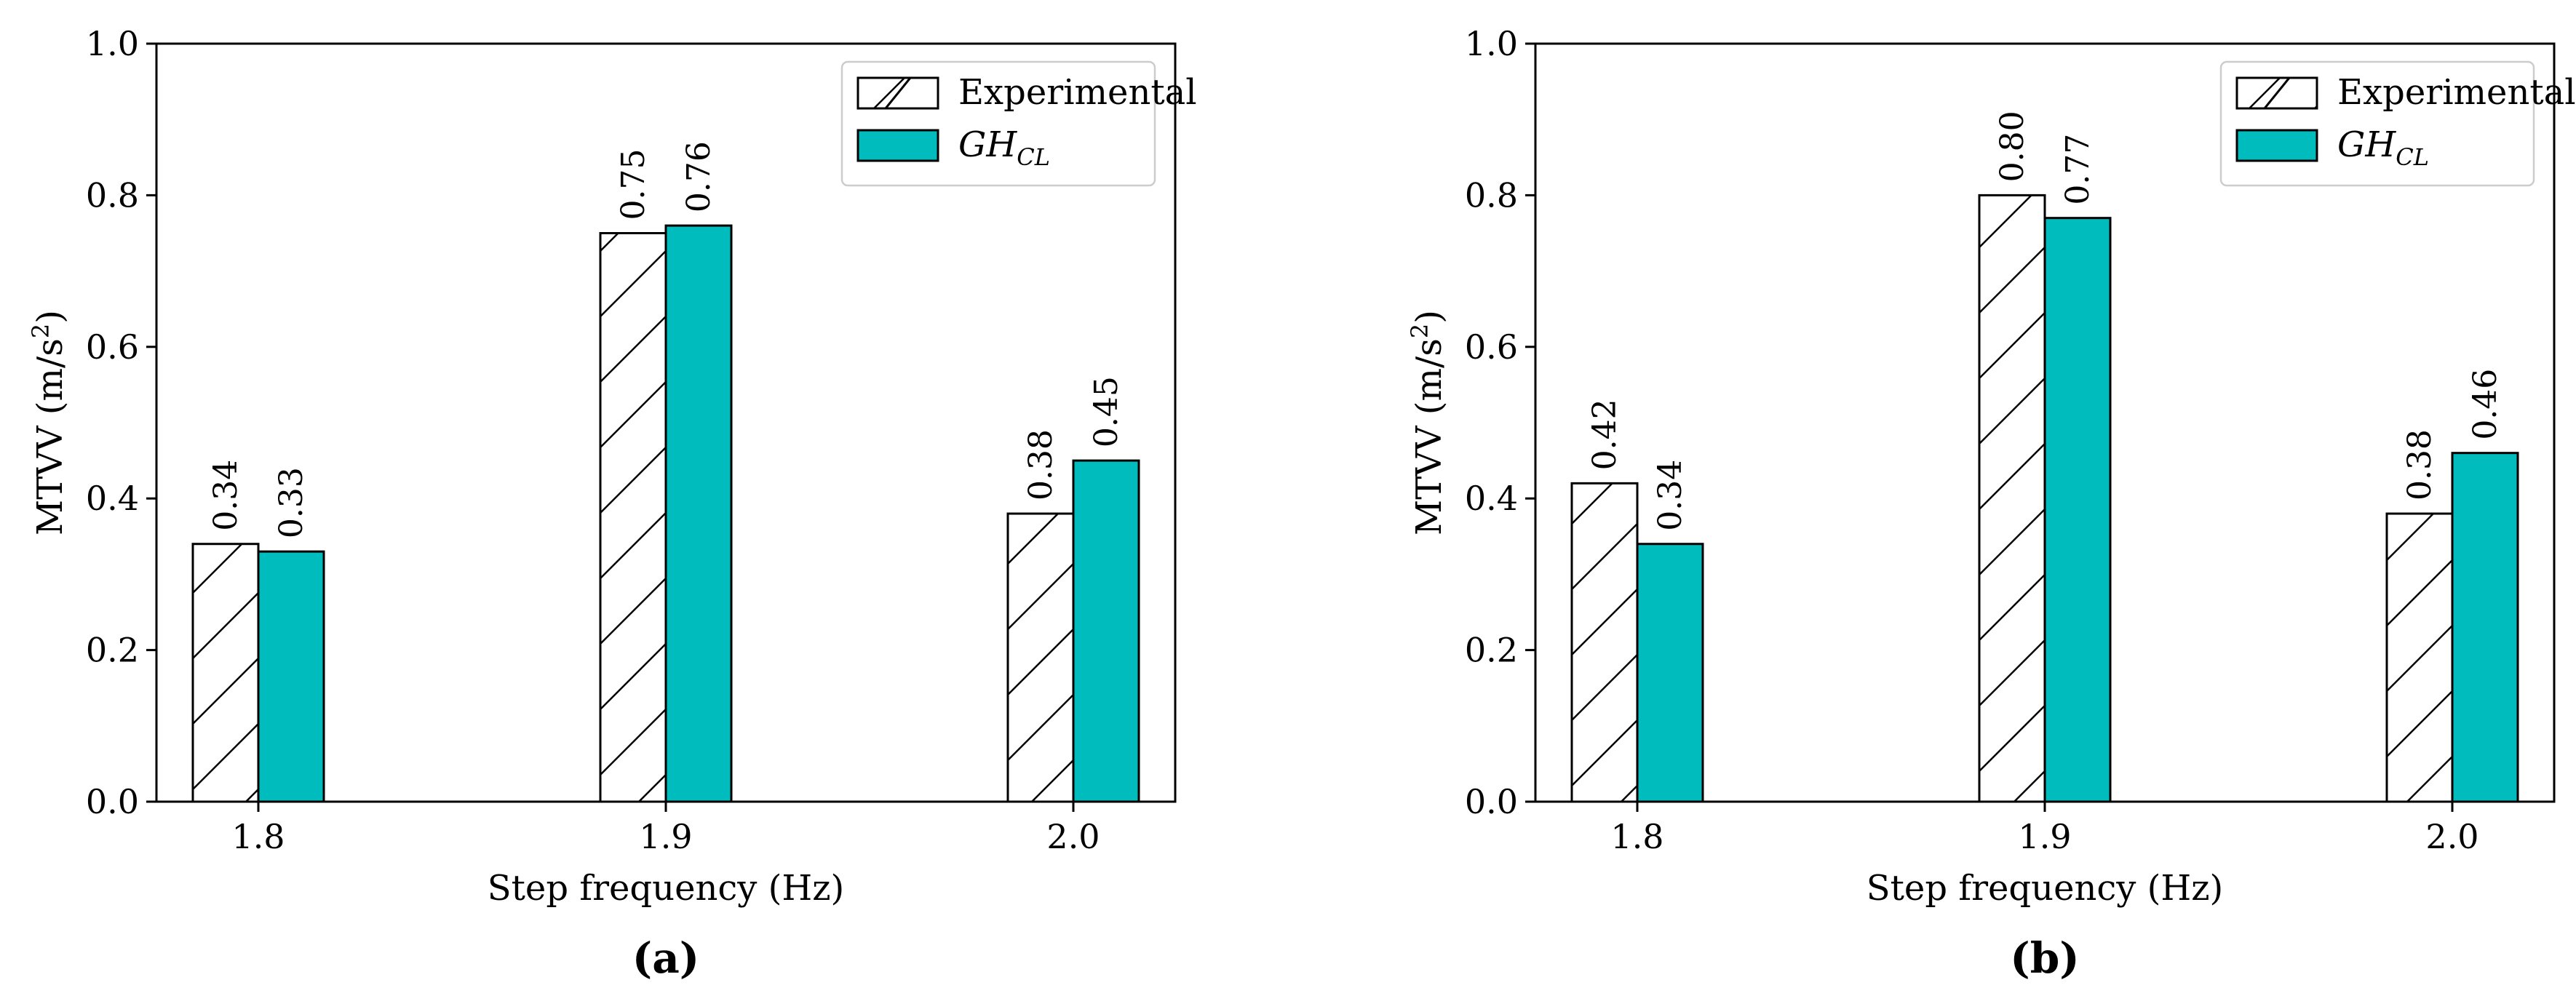  What do you see at coordinates (2077, 170) in the screenshot?
I see `bar-value-label: 0.77` at bounding box center [2077, 170].